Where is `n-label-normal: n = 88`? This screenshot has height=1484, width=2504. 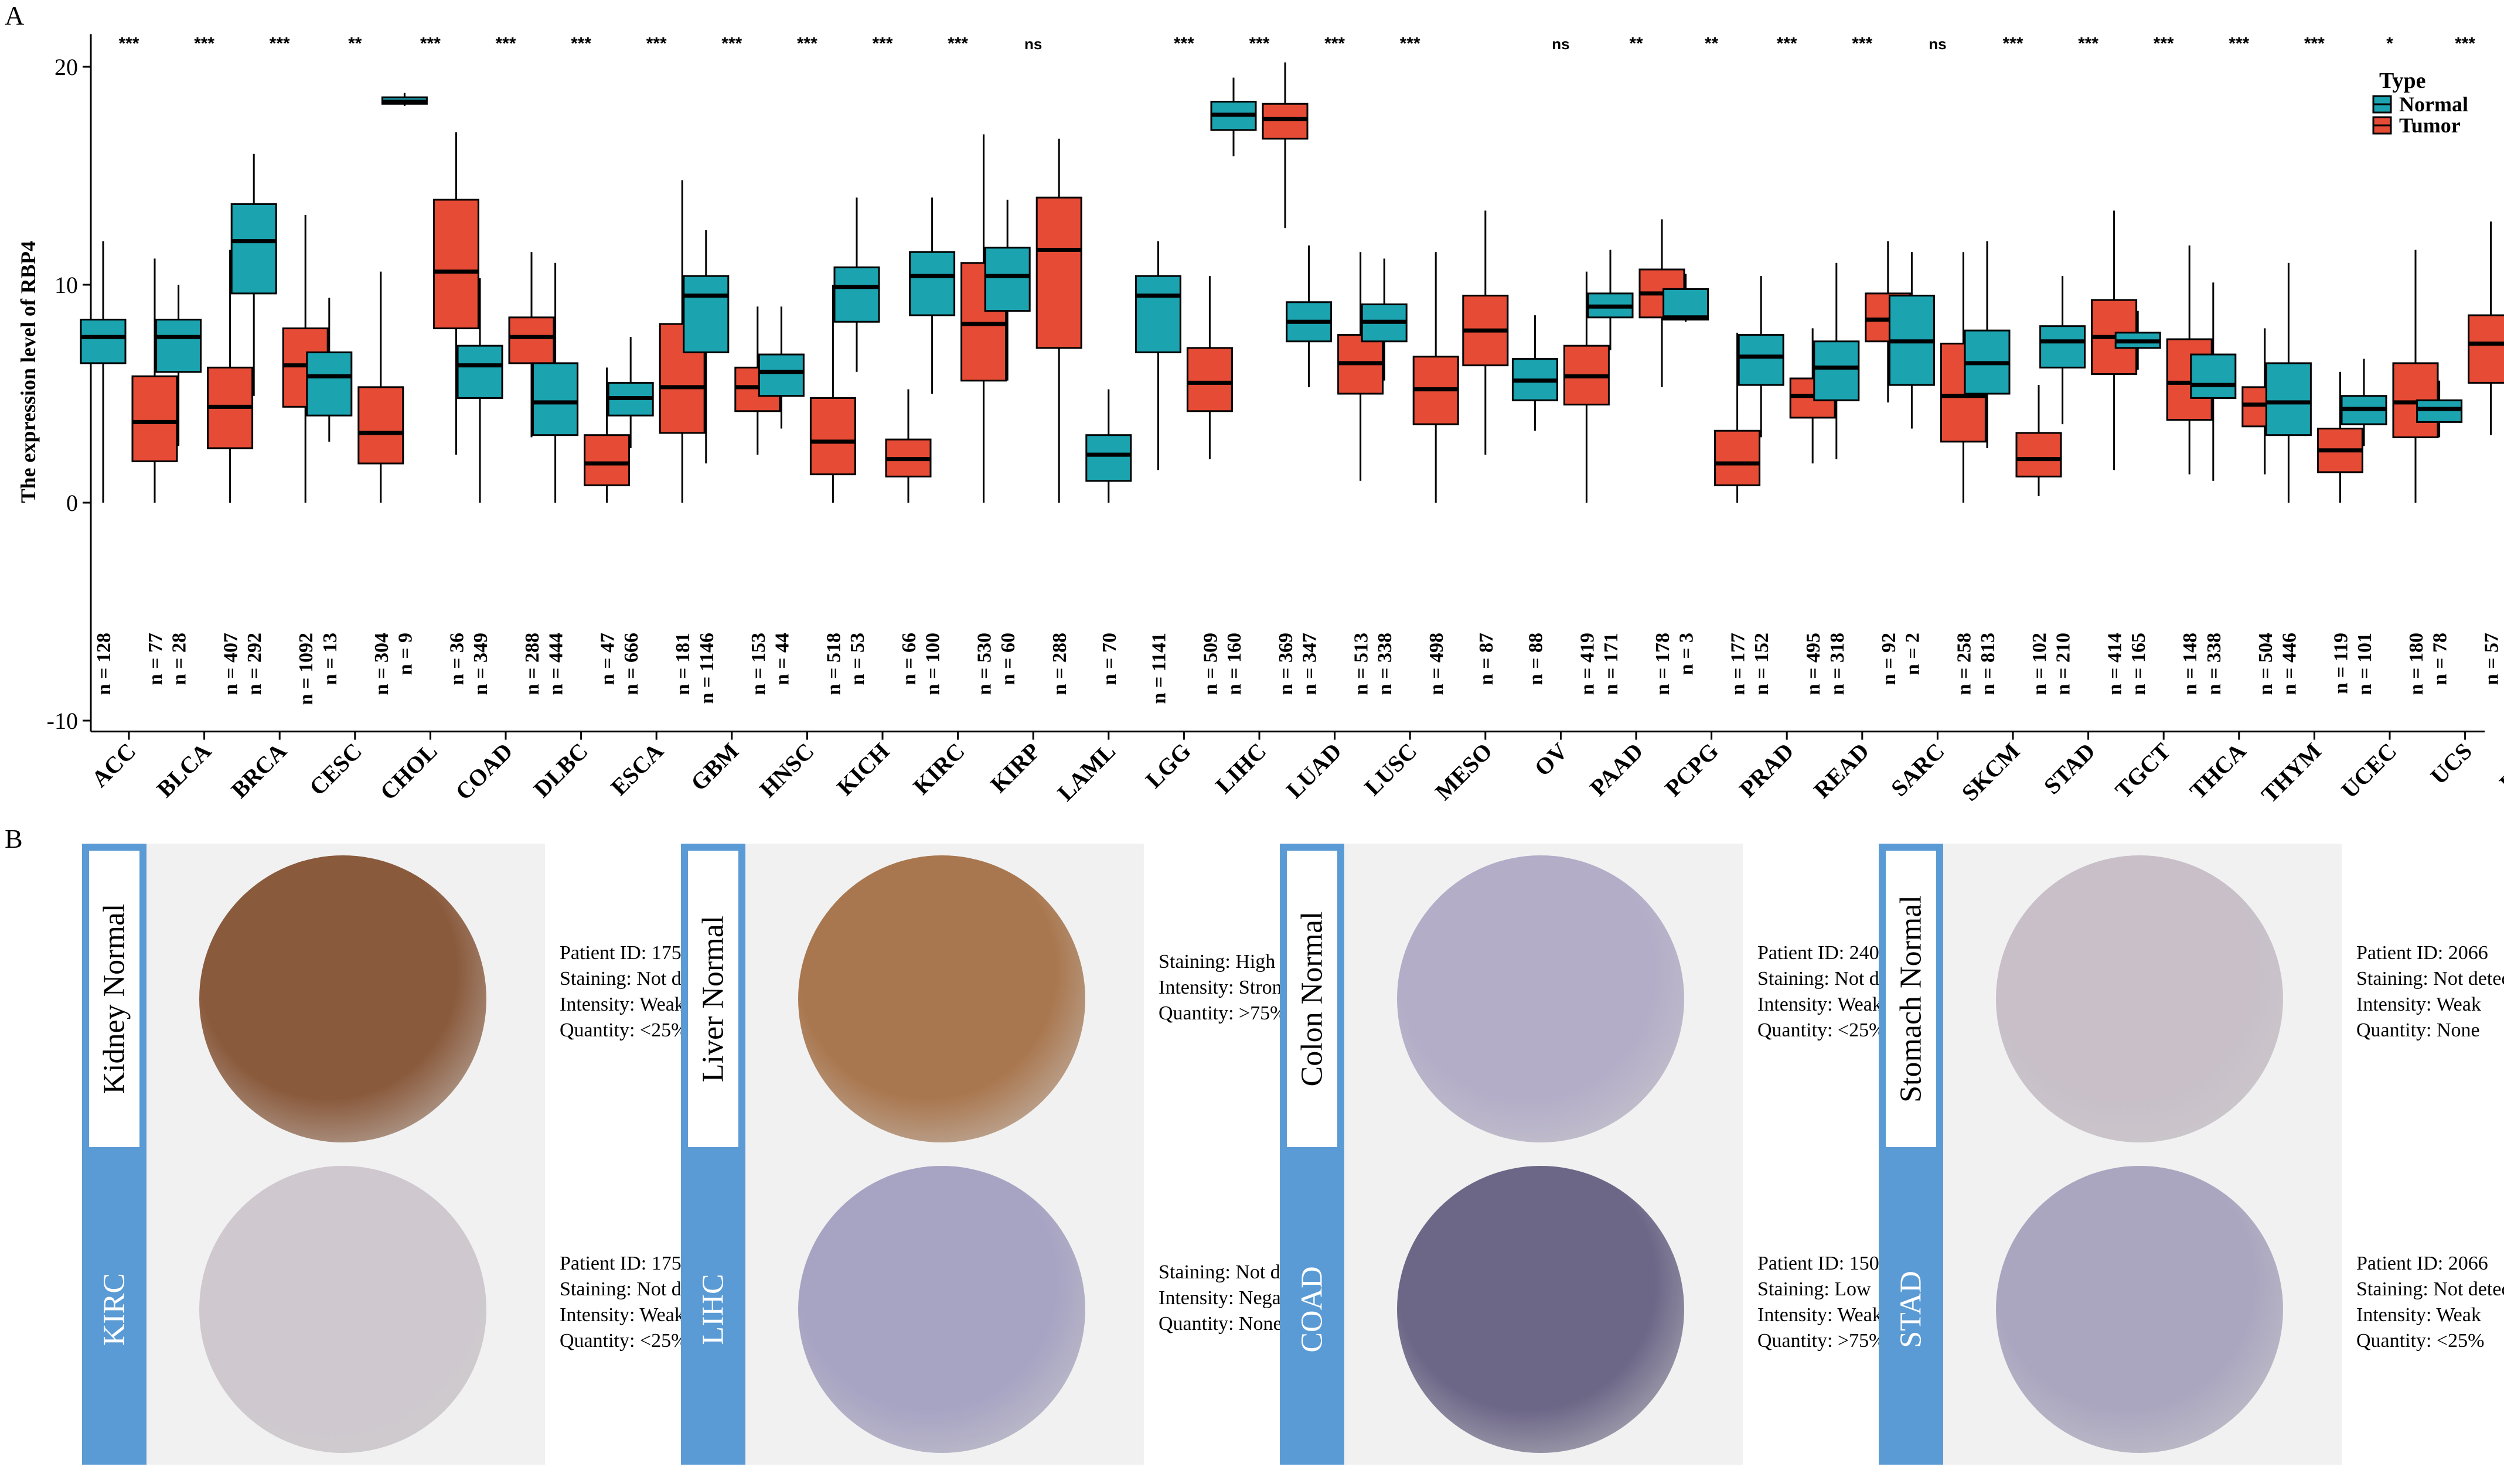
n-label-normal: n = 88 is located at coordinates (1536, 659).